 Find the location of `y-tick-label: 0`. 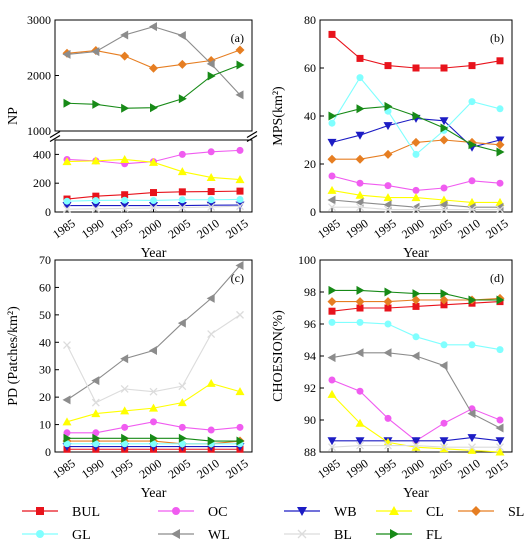

y-tick-label: 0 is located at coordinates (48, 452).